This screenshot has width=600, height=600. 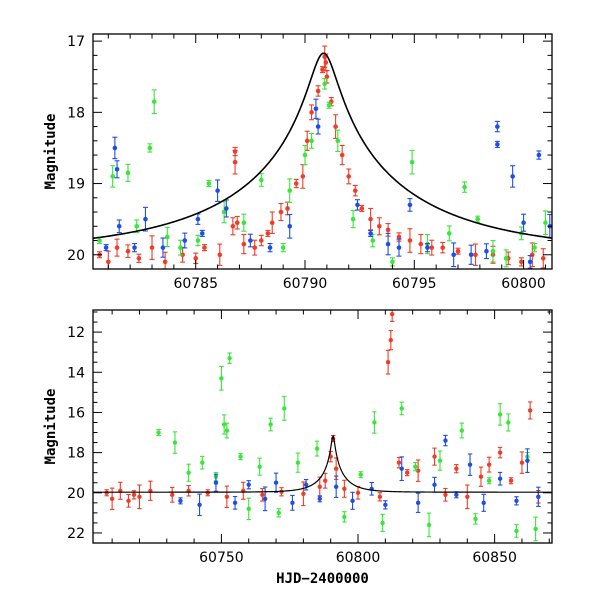 I want to click on bottom-panel-y-tick-label: 18, so click(x=76, y=454).